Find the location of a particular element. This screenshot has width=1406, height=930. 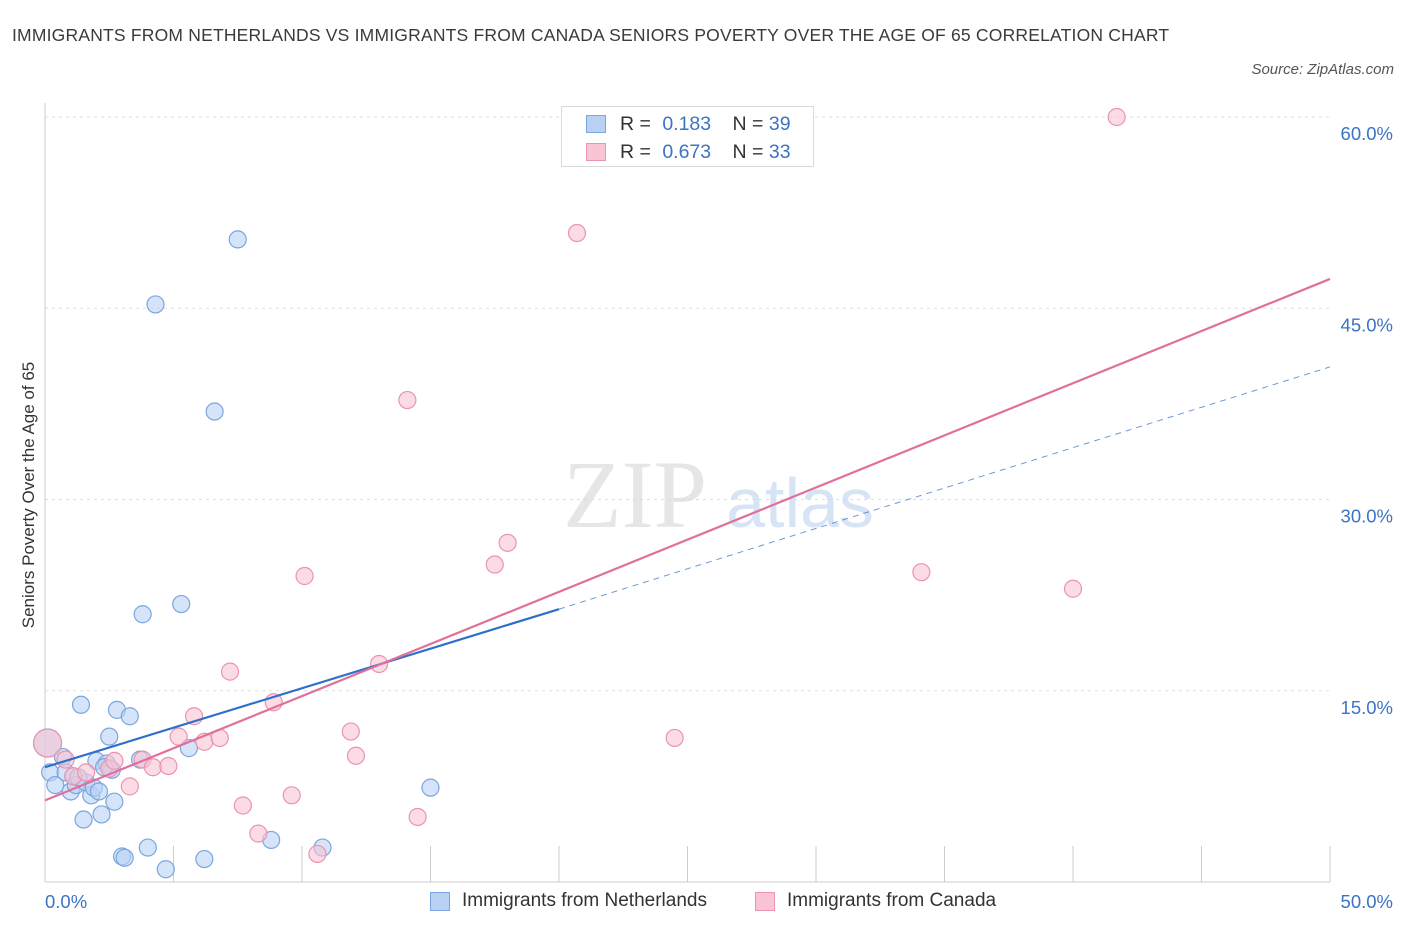

y-tick-label: 45.0% is located at coordinates (1367, 324).